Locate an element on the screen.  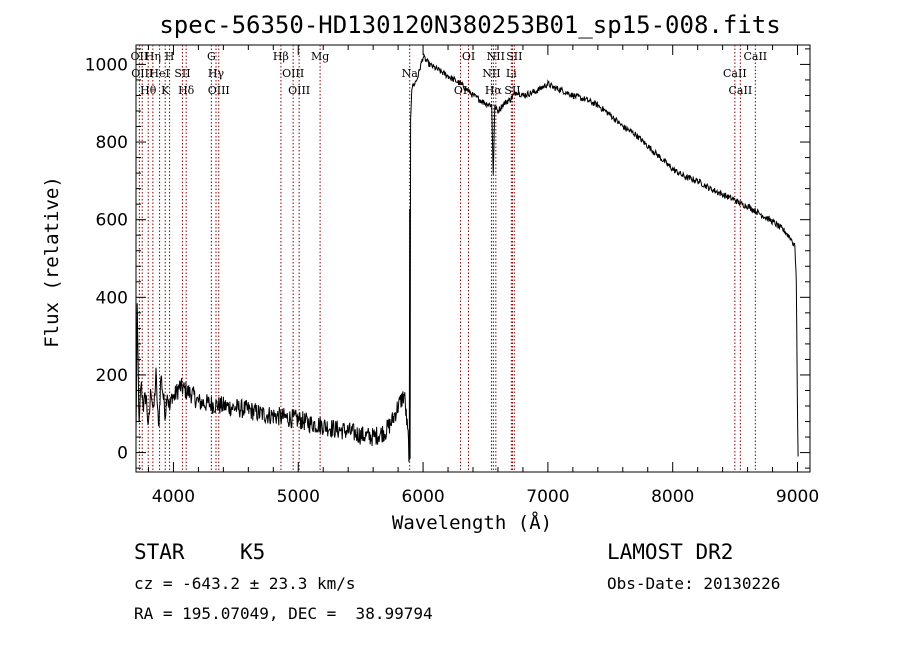
y-tick-label: 800 is located at coordinates (112, 143).